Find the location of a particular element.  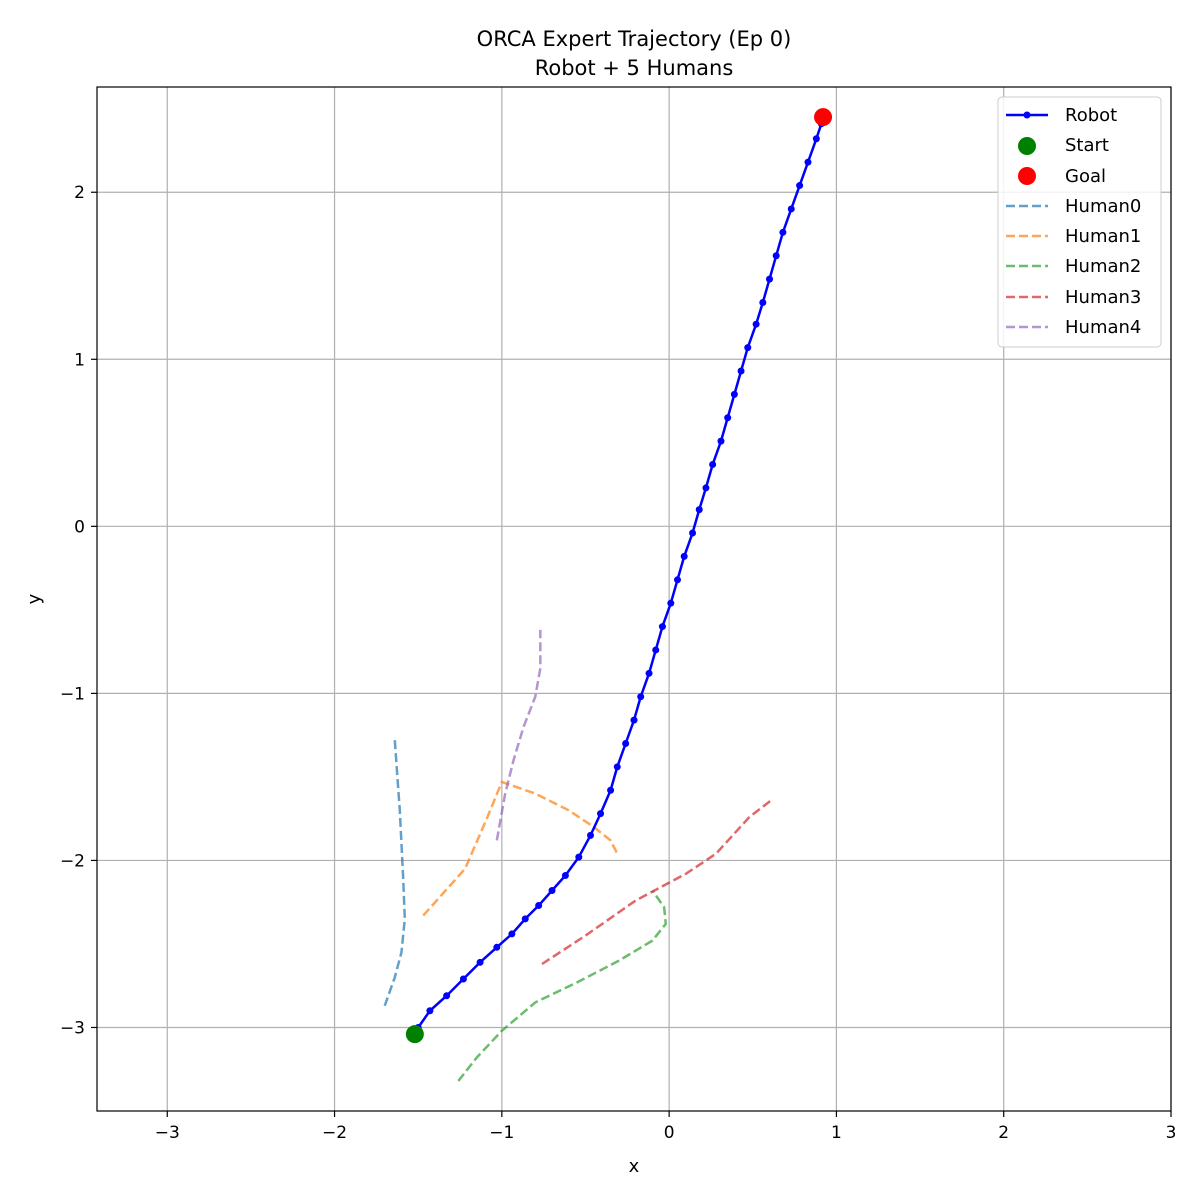

legend-item-human3: Human3 is located at coordinates (1073, 297).